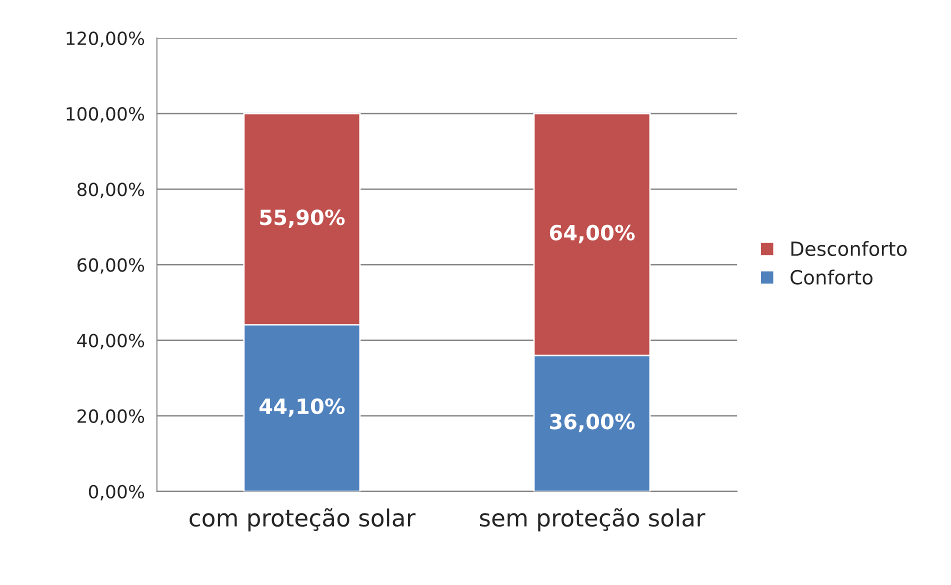 This screenshot has width=951, height=585. Describe the element at coordinates (849, 248) in the screenshot. I see `legend-label: Desconforto` at that location.